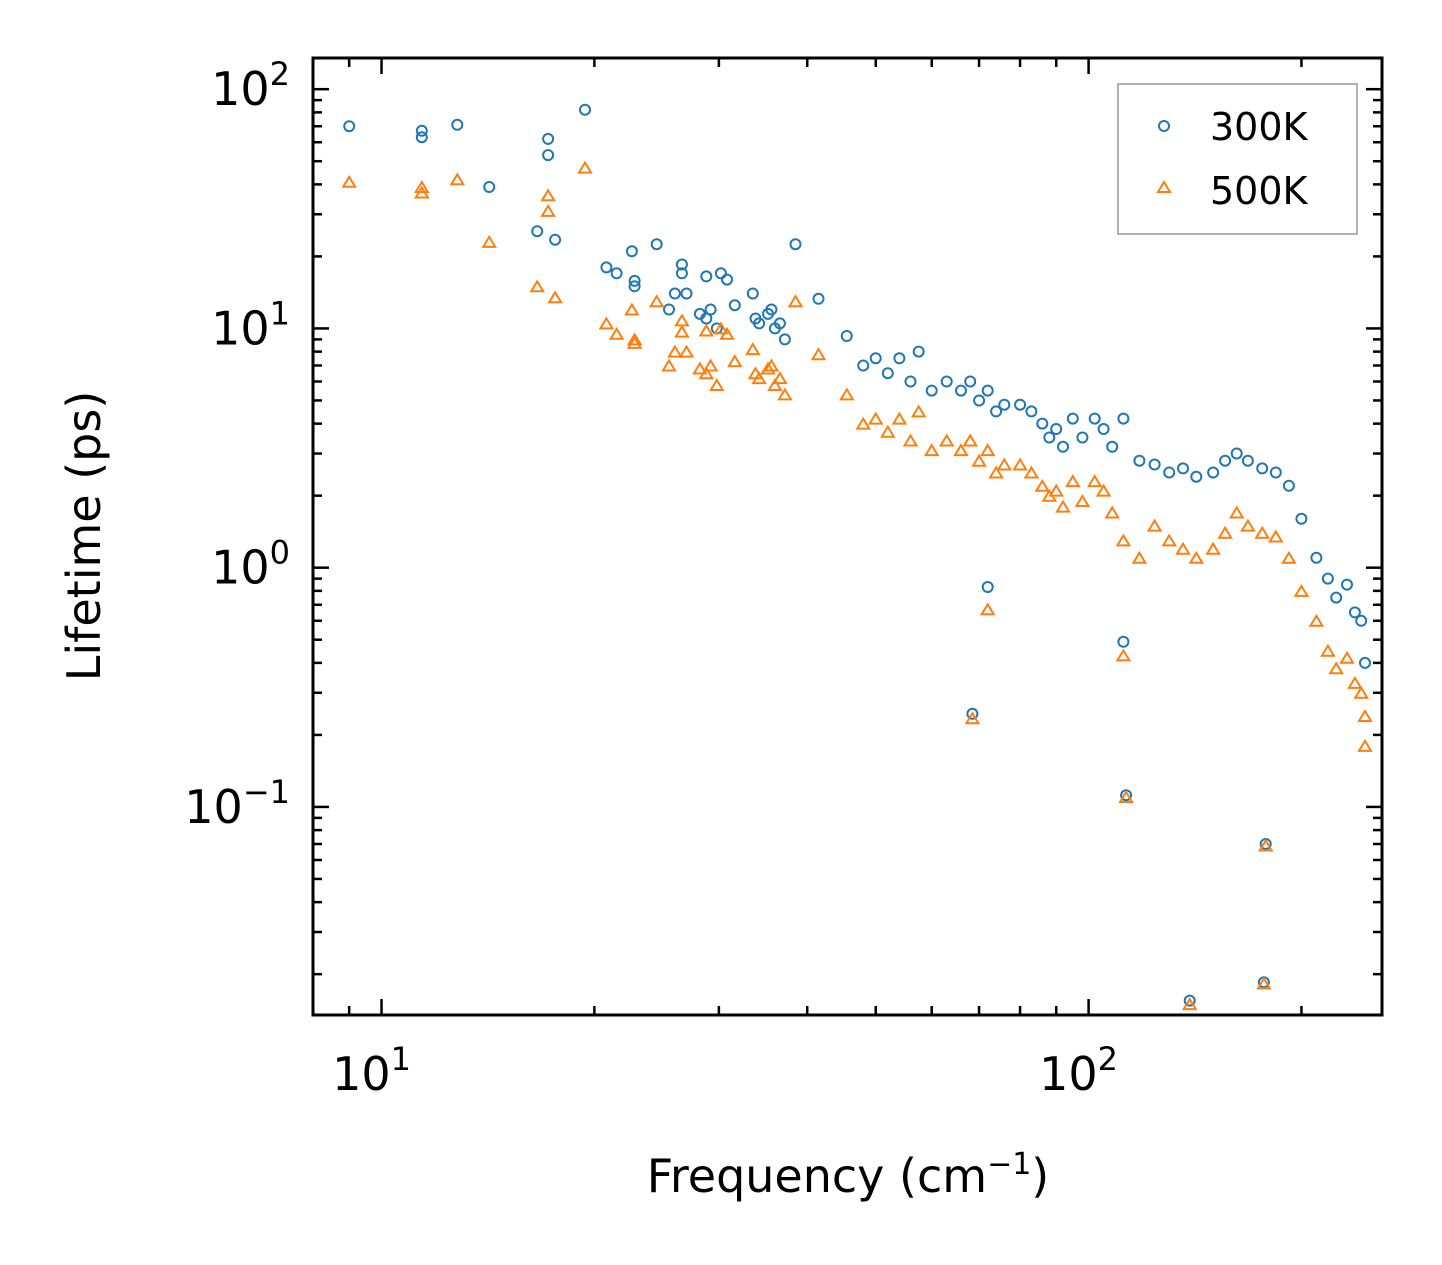  Describe the element at coordinates (1078, 1070) in the screenshot. I see `x-tick-label: 10²` at that location.